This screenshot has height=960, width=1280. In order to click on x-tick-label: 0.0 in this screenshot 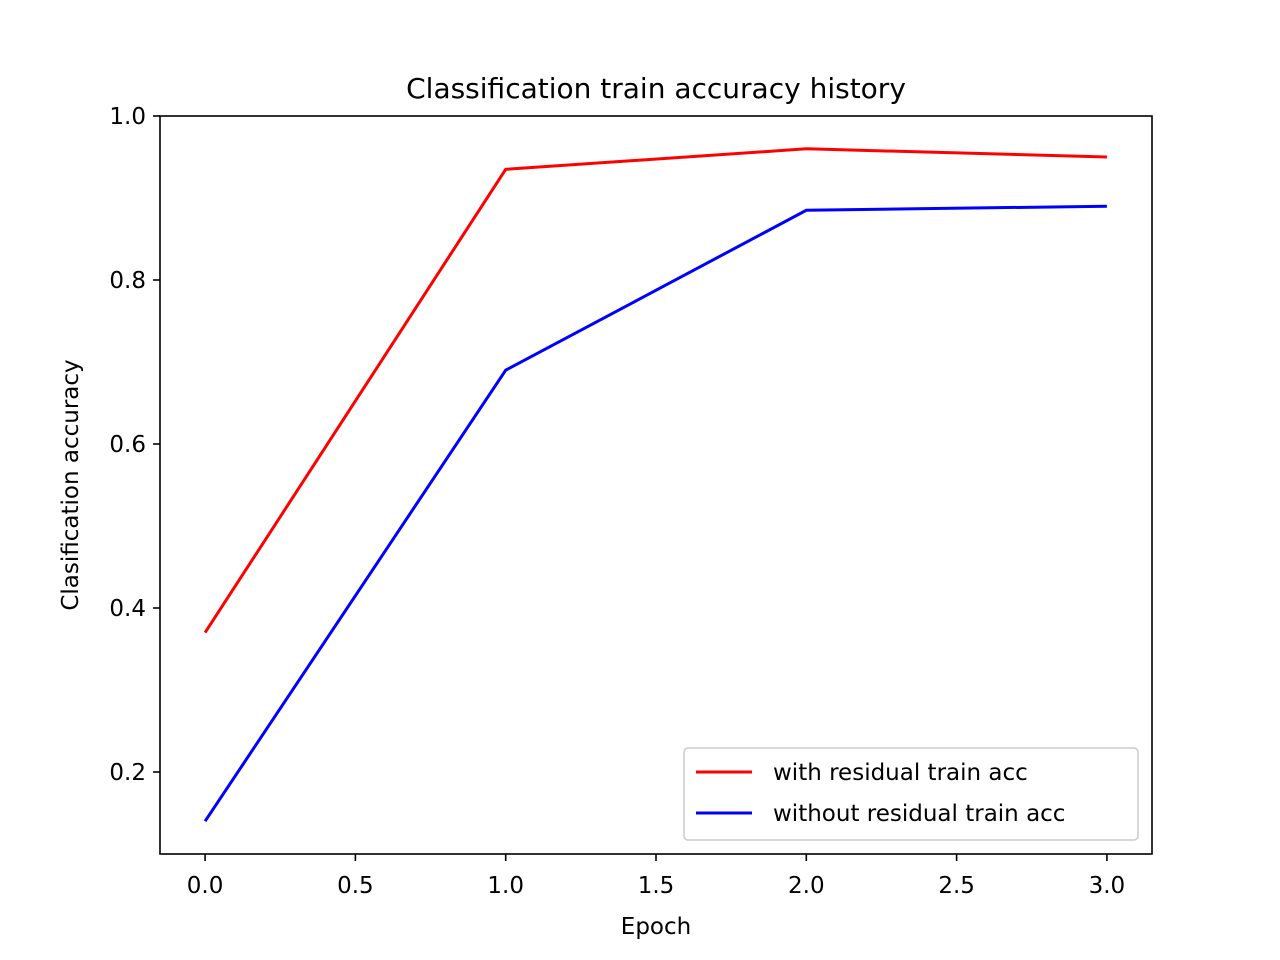, I will do `click(205, 886)`.